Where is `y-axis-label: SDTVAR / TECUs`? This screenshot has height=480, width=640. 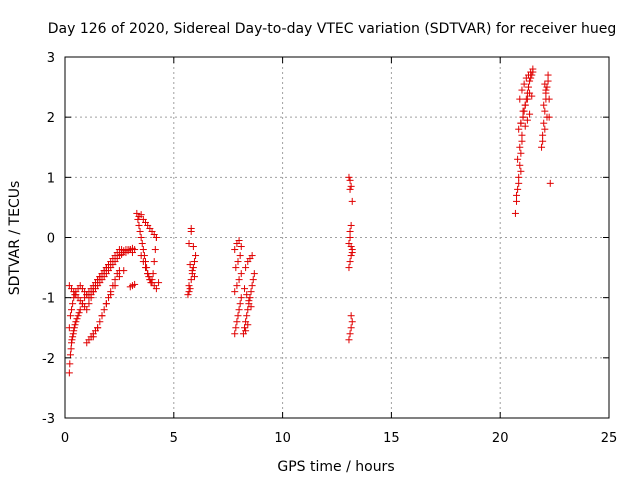 y-axis-label: SDTVAR / TECUs is located at coordinates (15, 238).